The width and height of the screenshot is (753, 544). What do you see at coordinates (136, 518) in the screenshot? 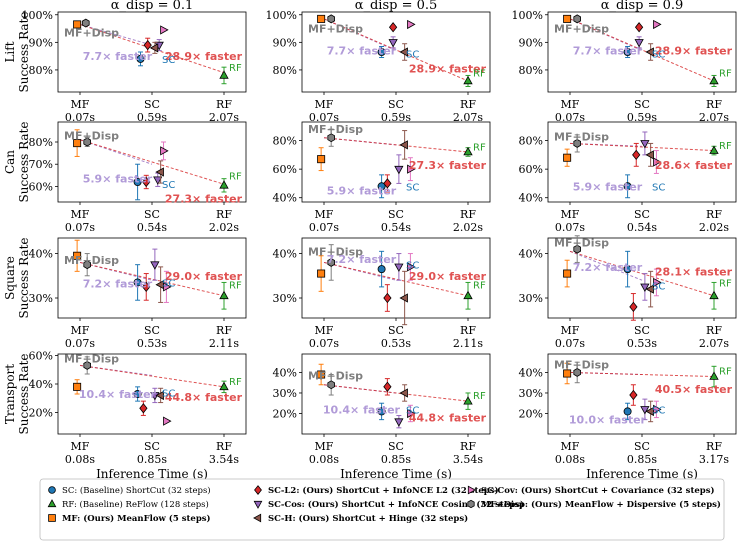
I see `legend-label-mf: MF: (Ours) MeanFlow (5 steps)` at bounding box center [136, 518].